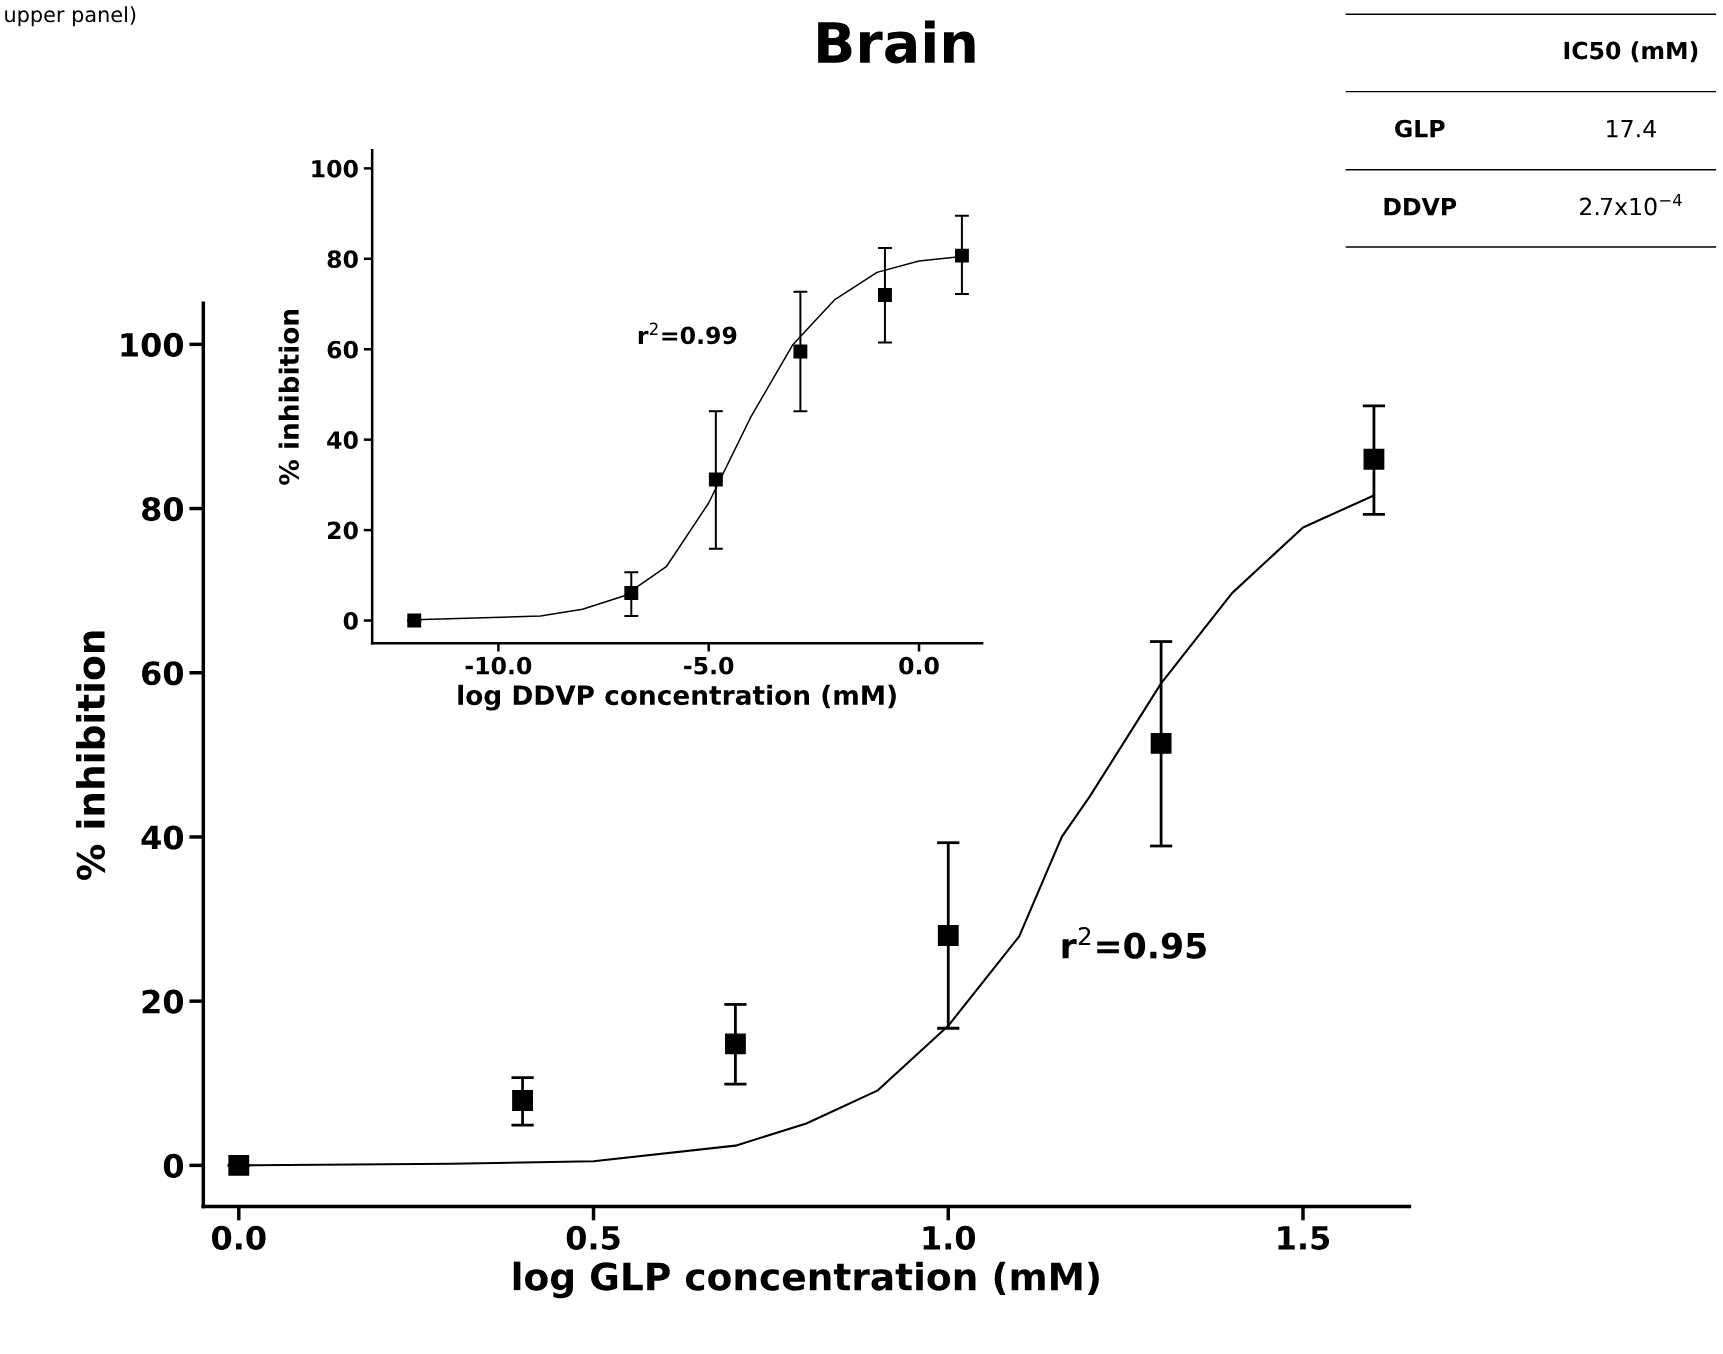 This screenshot has width=1723, height=1354. I want to click on x-axis-title: log DDVP concentration (mM), so click(677, 697).